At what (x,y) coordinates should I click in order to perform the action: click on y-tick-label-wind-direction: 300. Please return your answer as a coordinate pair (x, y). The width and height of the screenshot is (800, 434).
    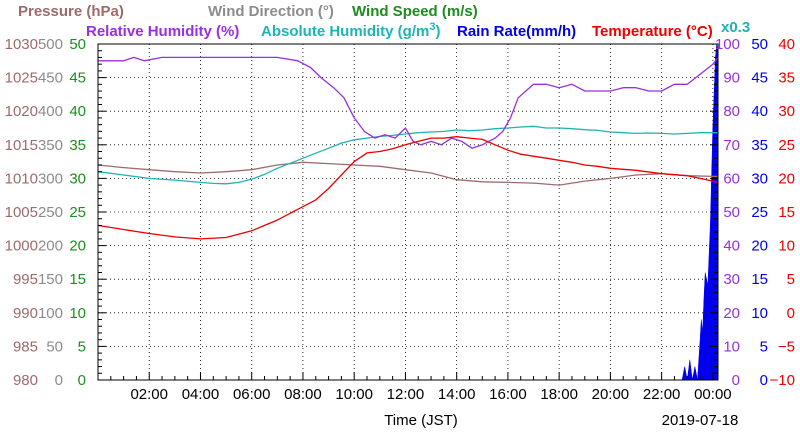
    Looking at the image, I should click on (50, 178).